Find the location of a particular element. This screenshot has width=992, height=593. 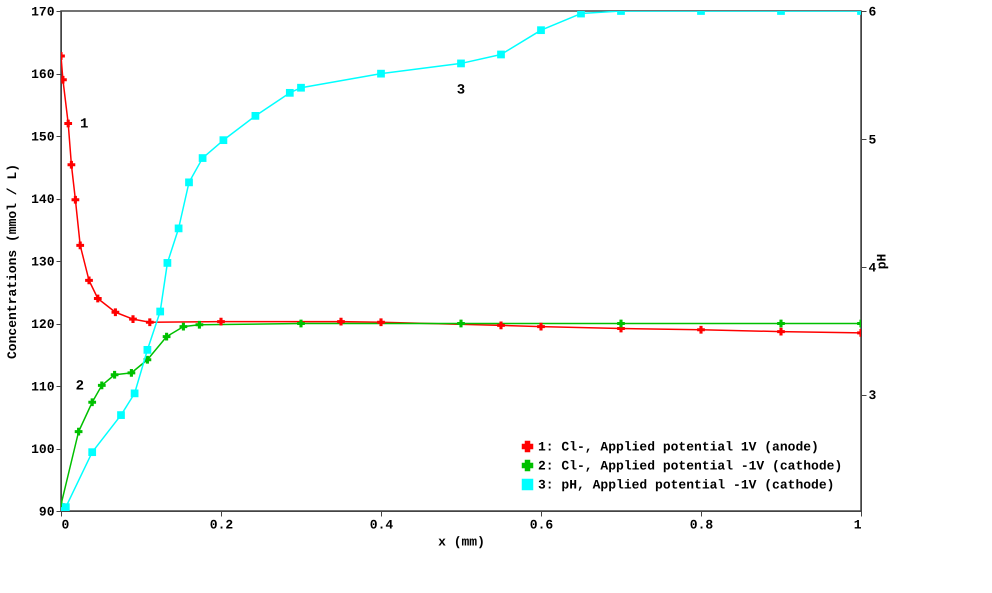

x-tick-label: 0.6 is located at coordinates (542, 525).